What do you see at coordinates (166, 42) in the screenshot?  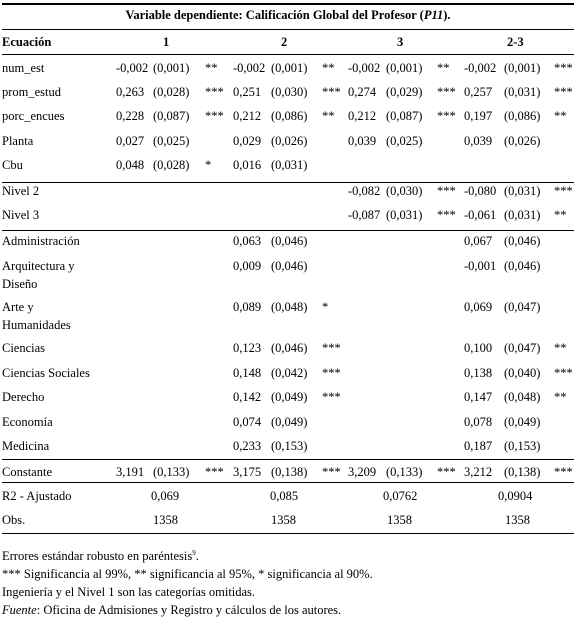 I see `header-col-1: 1` at bounding box center [166, 42].